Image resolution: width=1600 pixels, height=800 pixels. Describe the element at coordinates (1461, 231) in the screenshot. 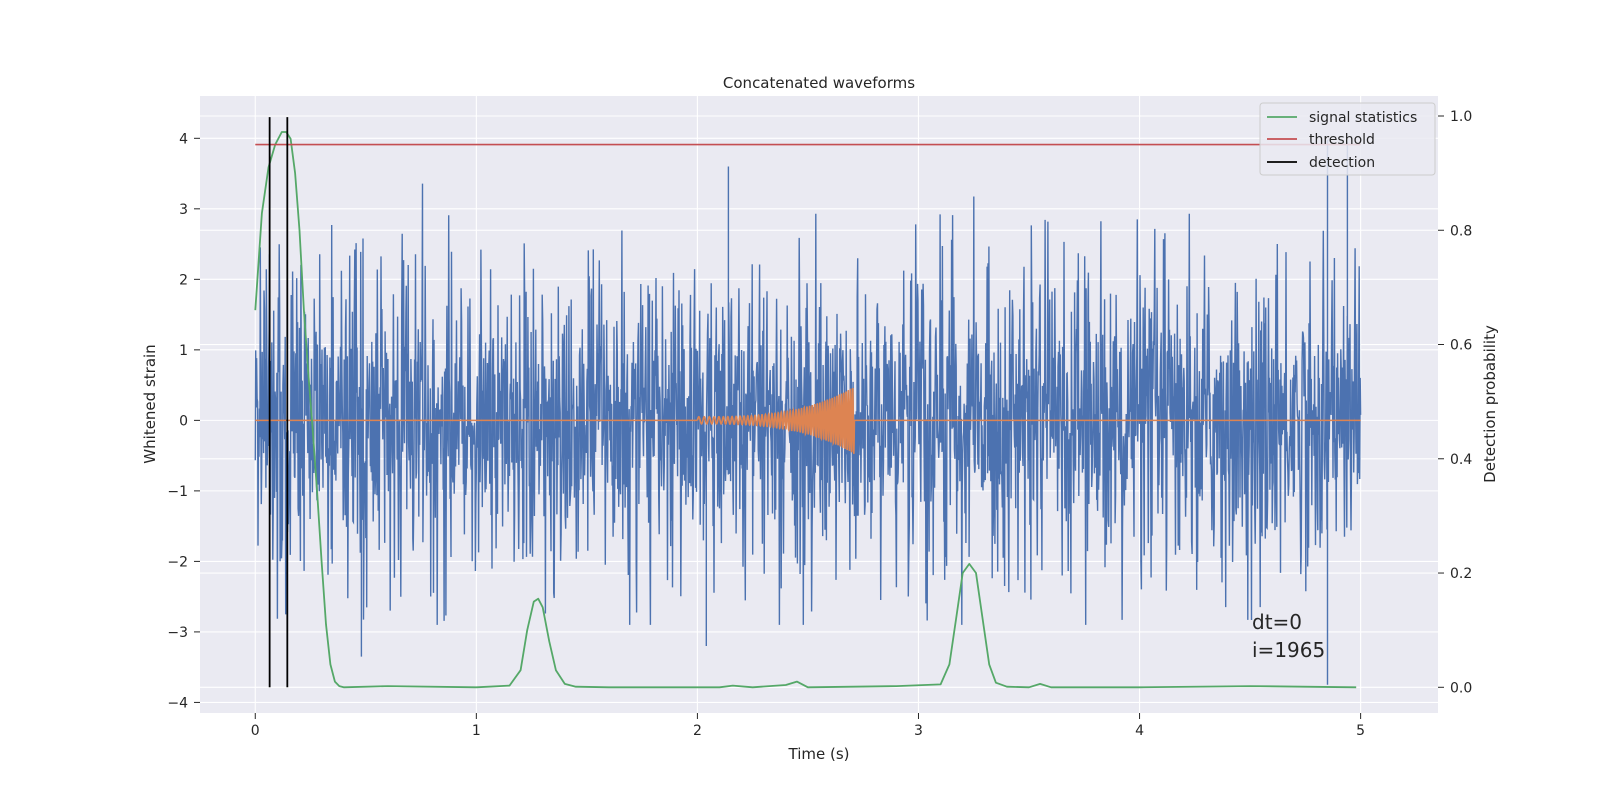

I see `y2-tick-label: 0.8` at that location.